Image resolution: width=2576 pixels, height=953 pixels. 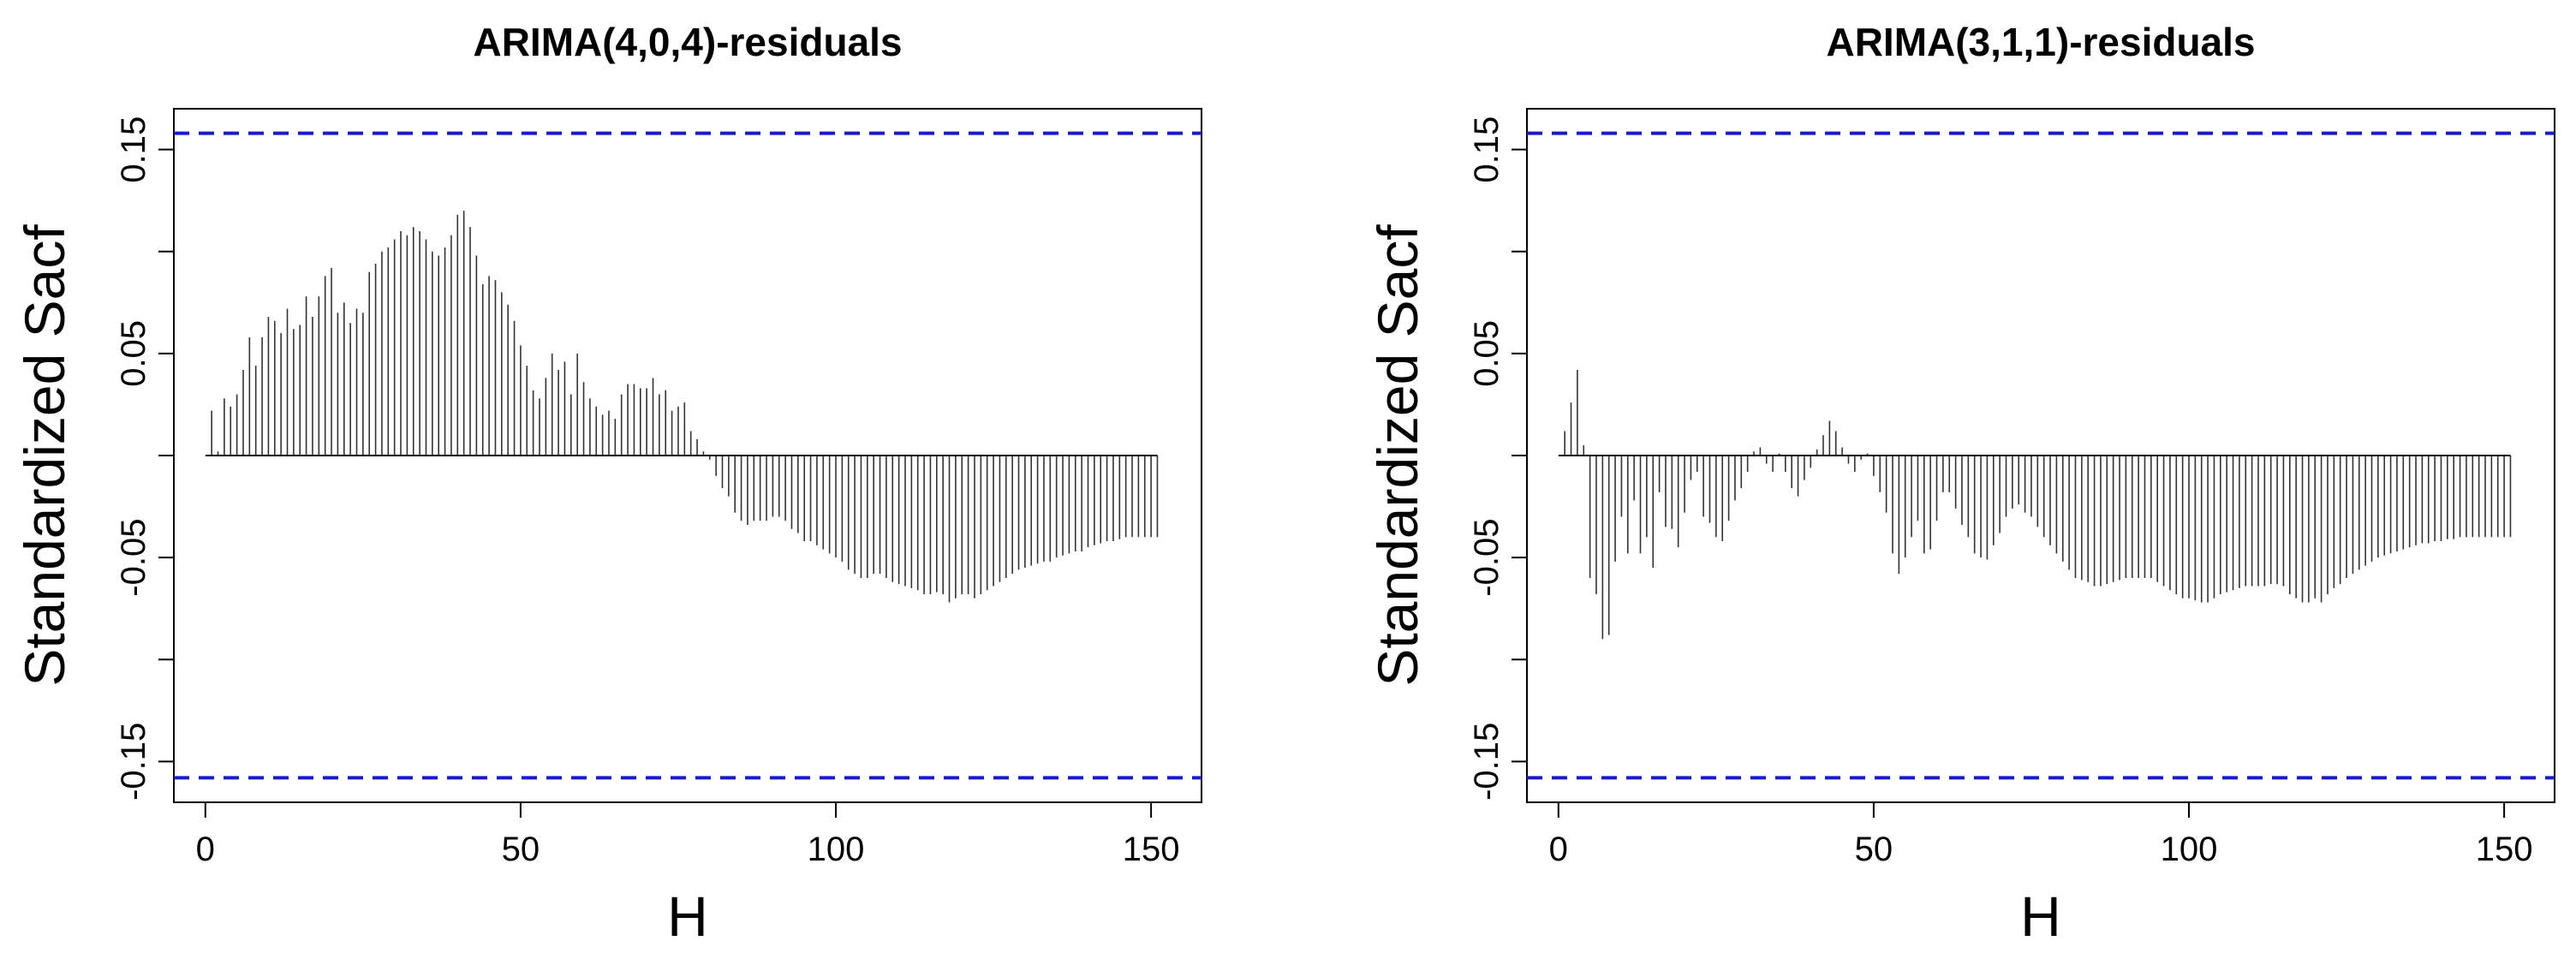 I want to click on bar-group, so click(x=2038, y=504).